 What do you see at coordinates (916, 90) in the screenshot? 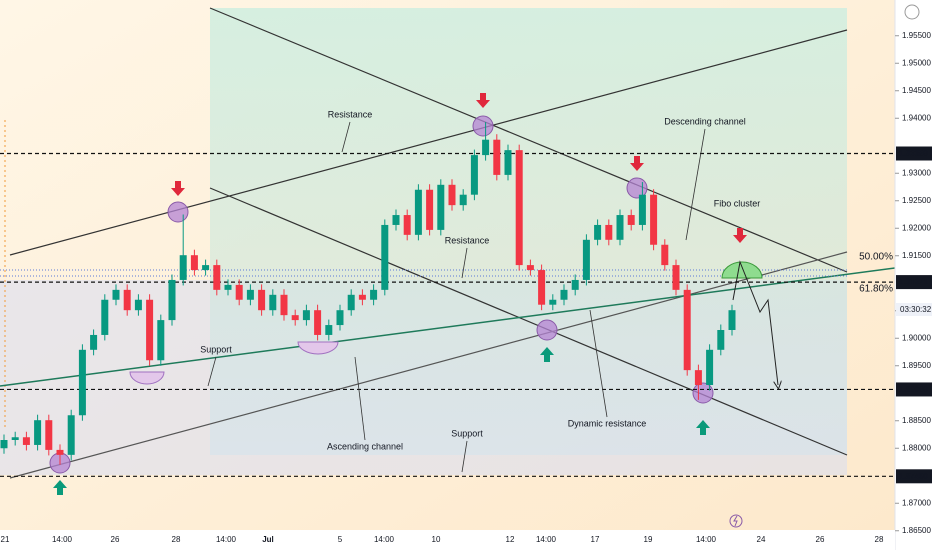
I see `y-tick-label: 1.94500` at bounding box center [916, 90].